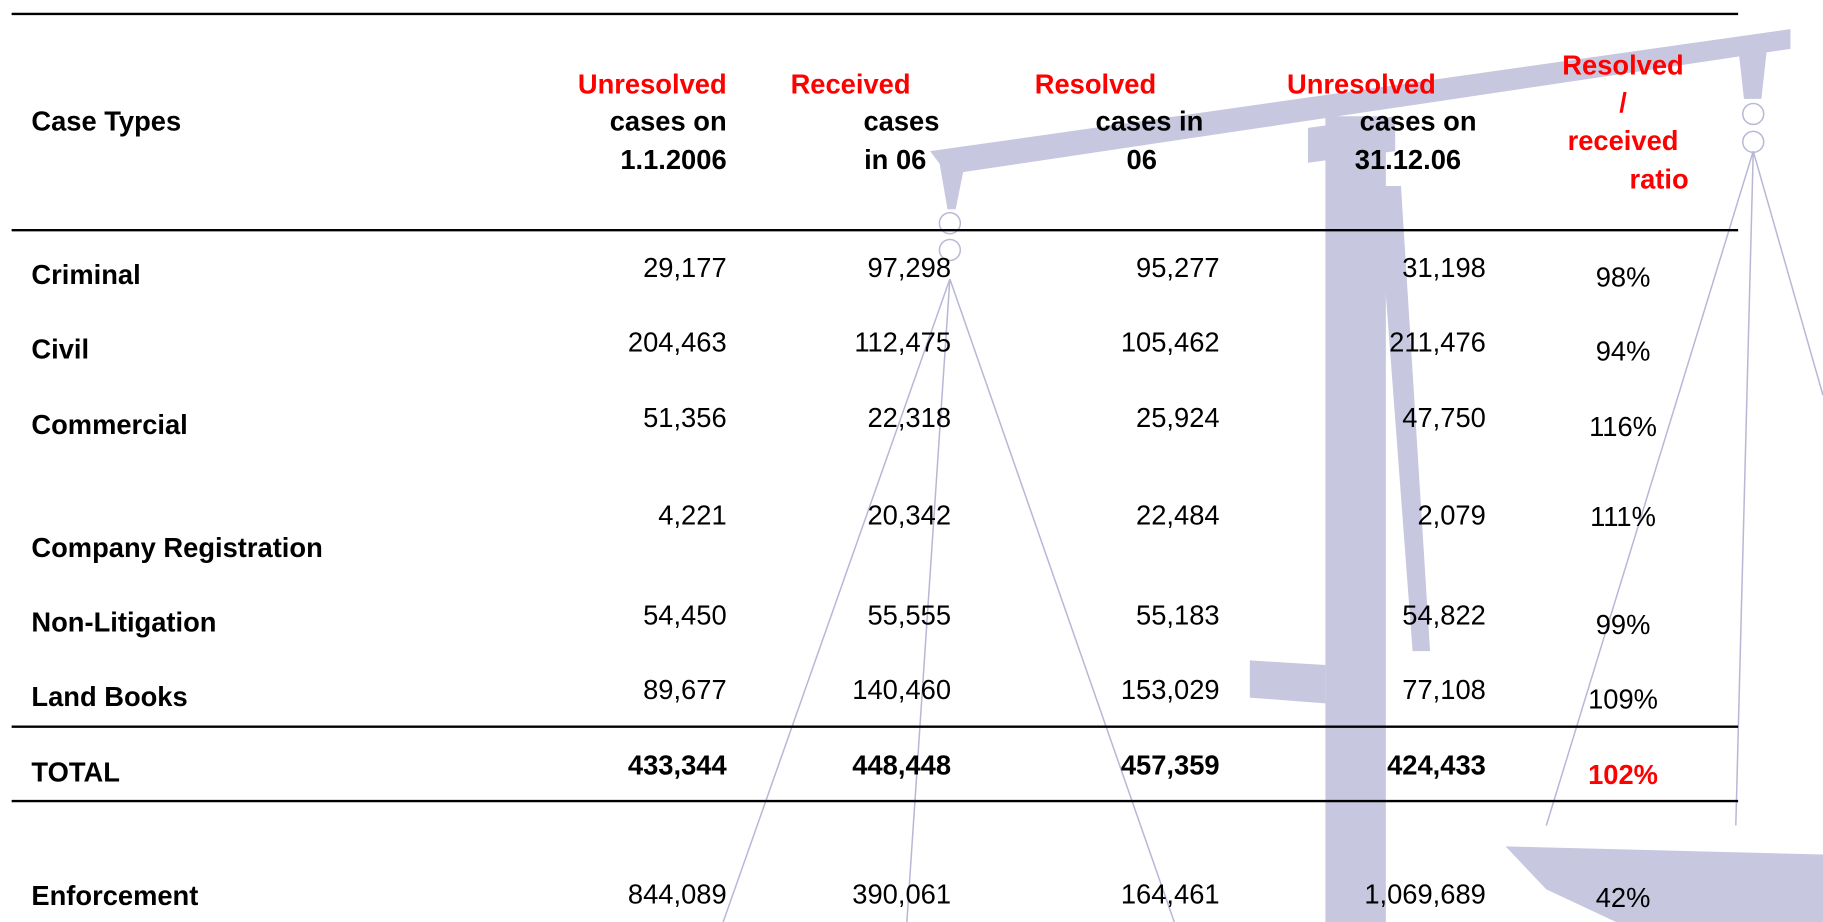  I want to click on cell: 55,183, so click(1178, 615).